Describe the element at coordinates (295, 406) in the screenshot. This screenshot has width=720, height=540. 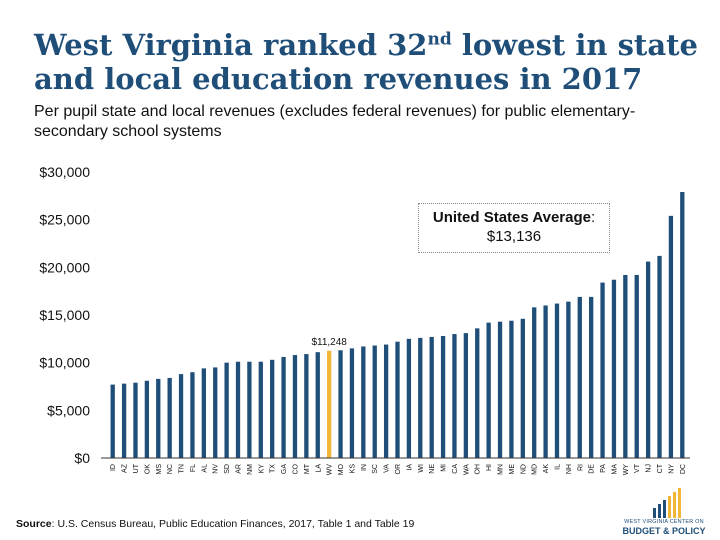
I see `bar-co` at that location.